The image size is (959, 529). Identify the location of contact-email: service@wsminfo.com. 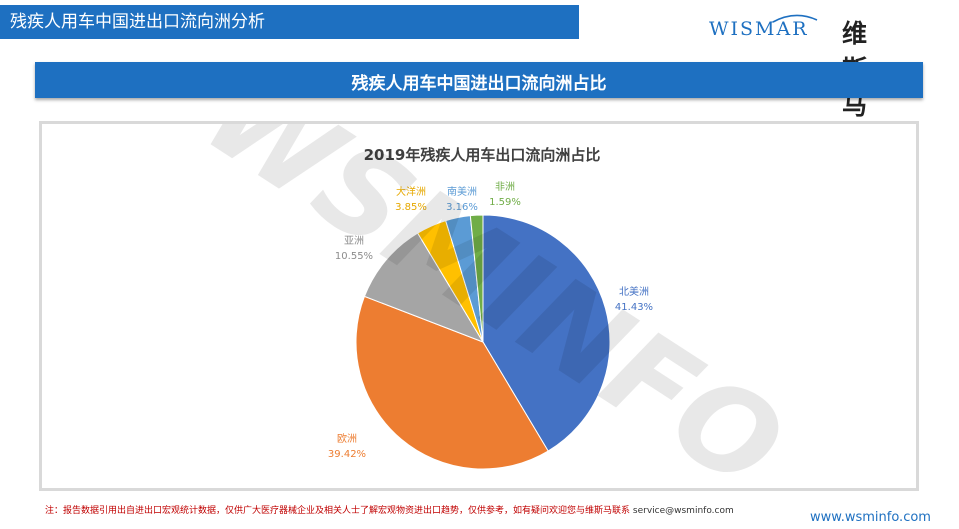
(683, 511).